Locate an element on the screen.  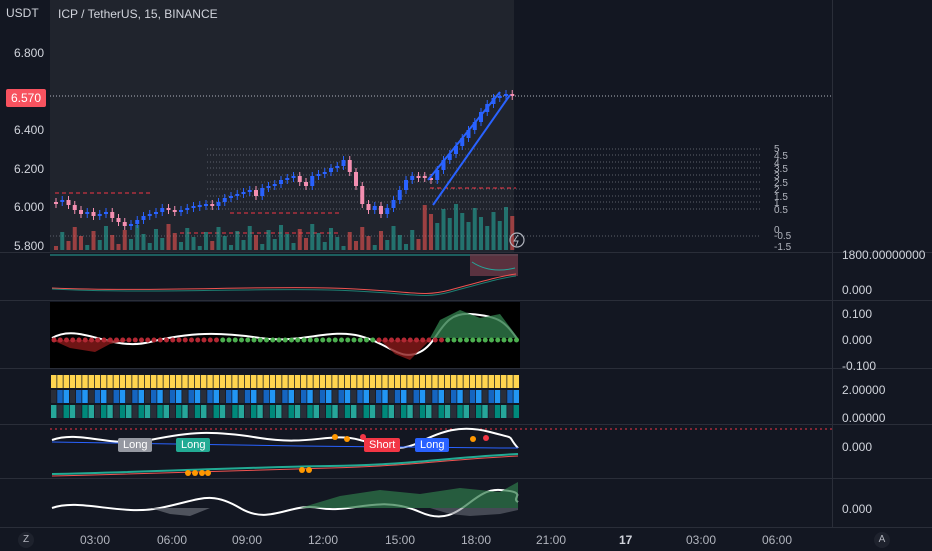
fib-level: 5 is located at coordinates (777, 149).